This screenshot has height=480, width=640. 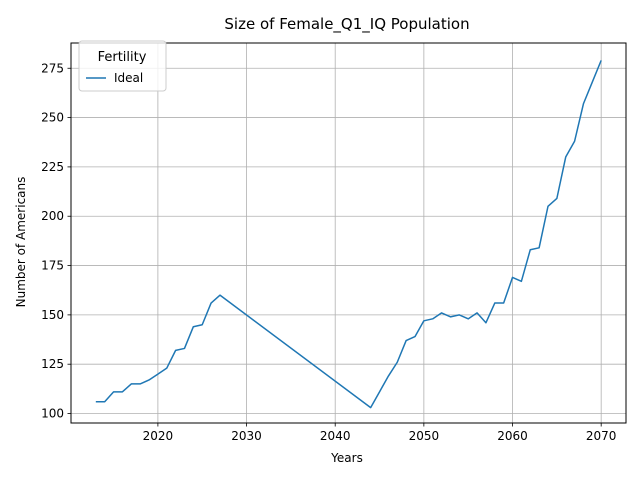 I want to click on legend-label-ideal: Ideal, so click(x=128, y=78).